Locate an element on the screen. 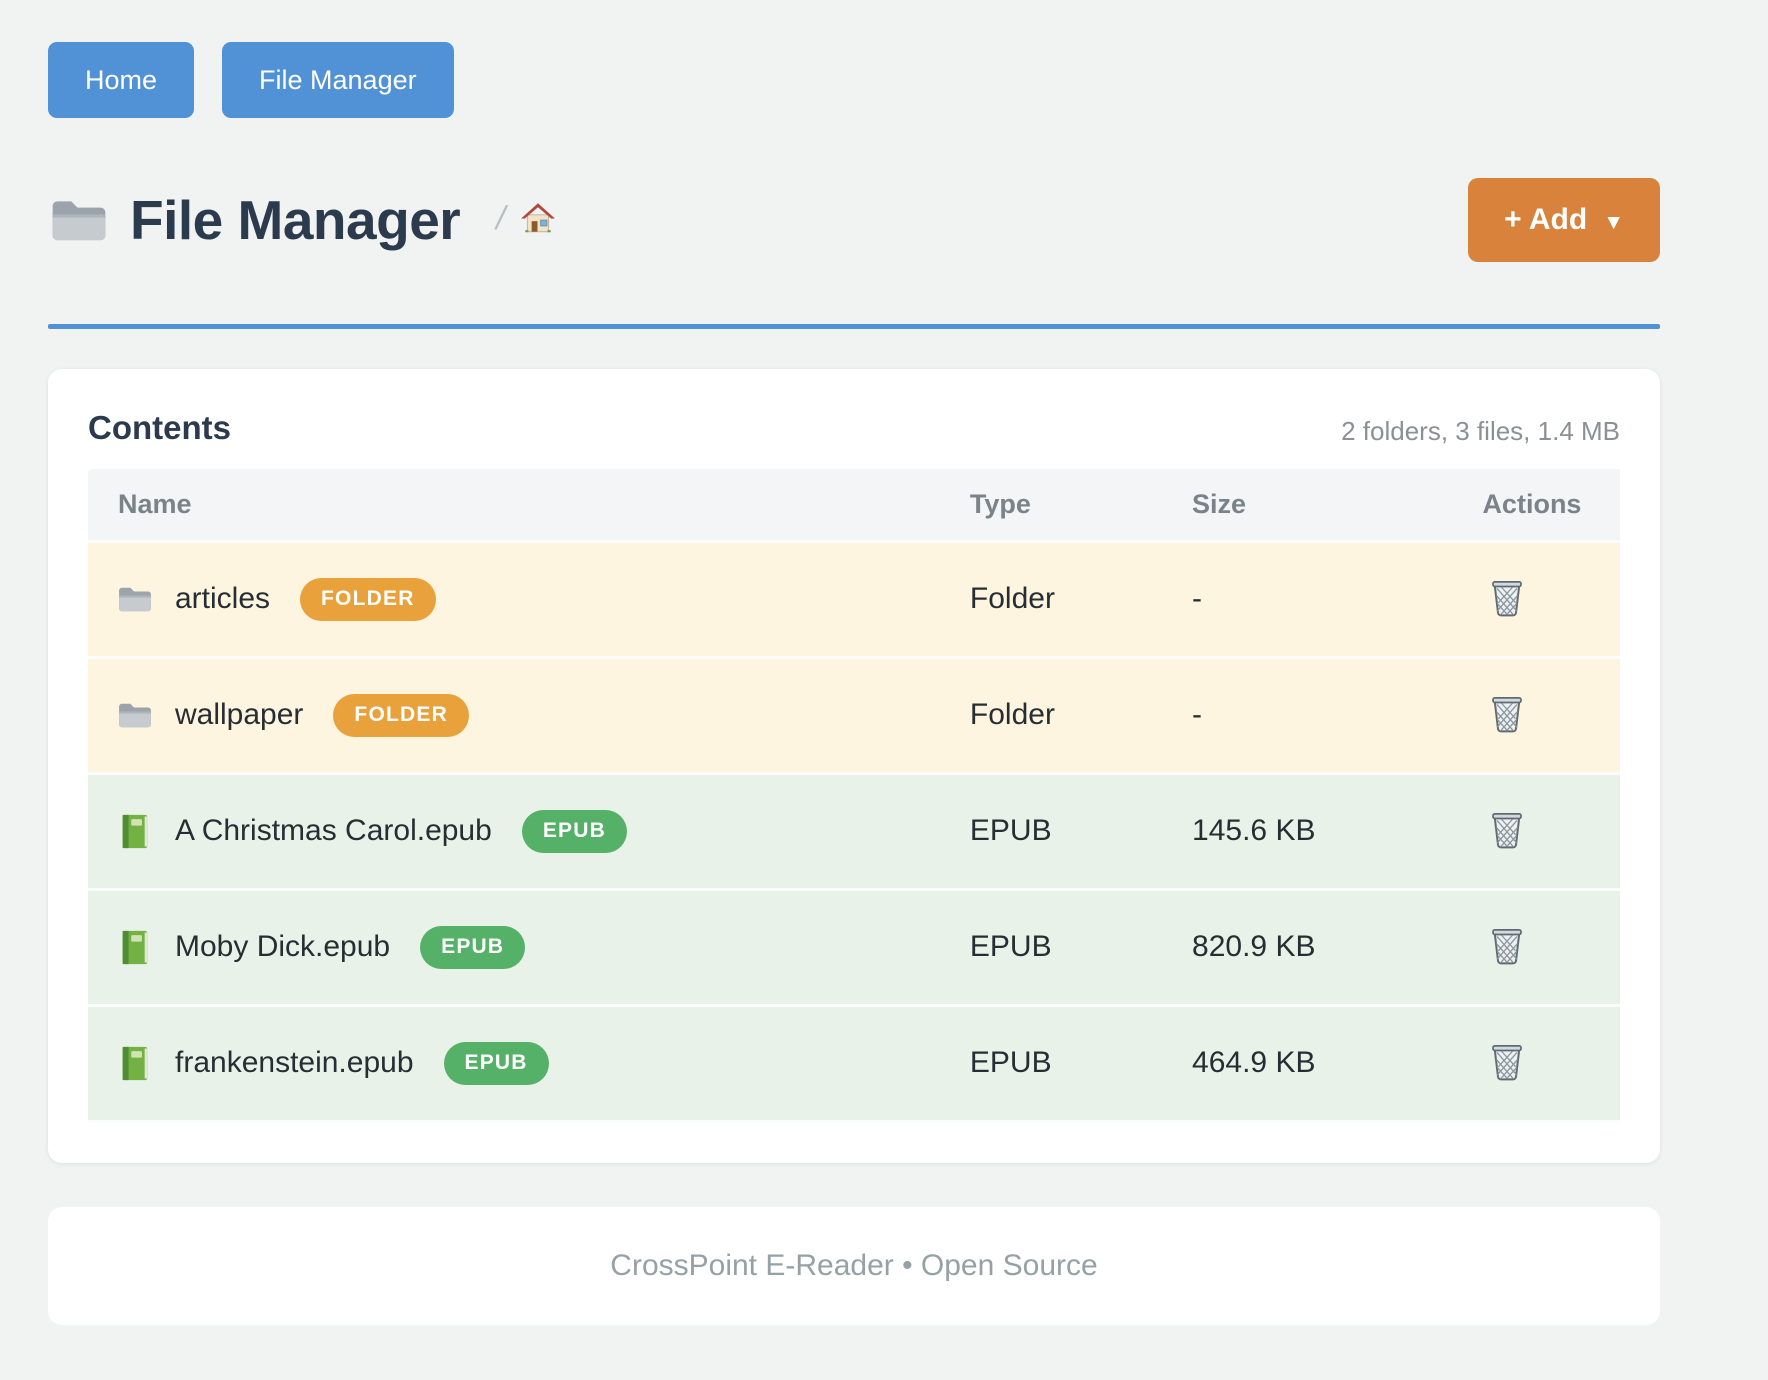 Image resolution: width=1768 pixels, height=1380 pixels. add-button: + Add ▼ is located at coordinates (1564, 220).